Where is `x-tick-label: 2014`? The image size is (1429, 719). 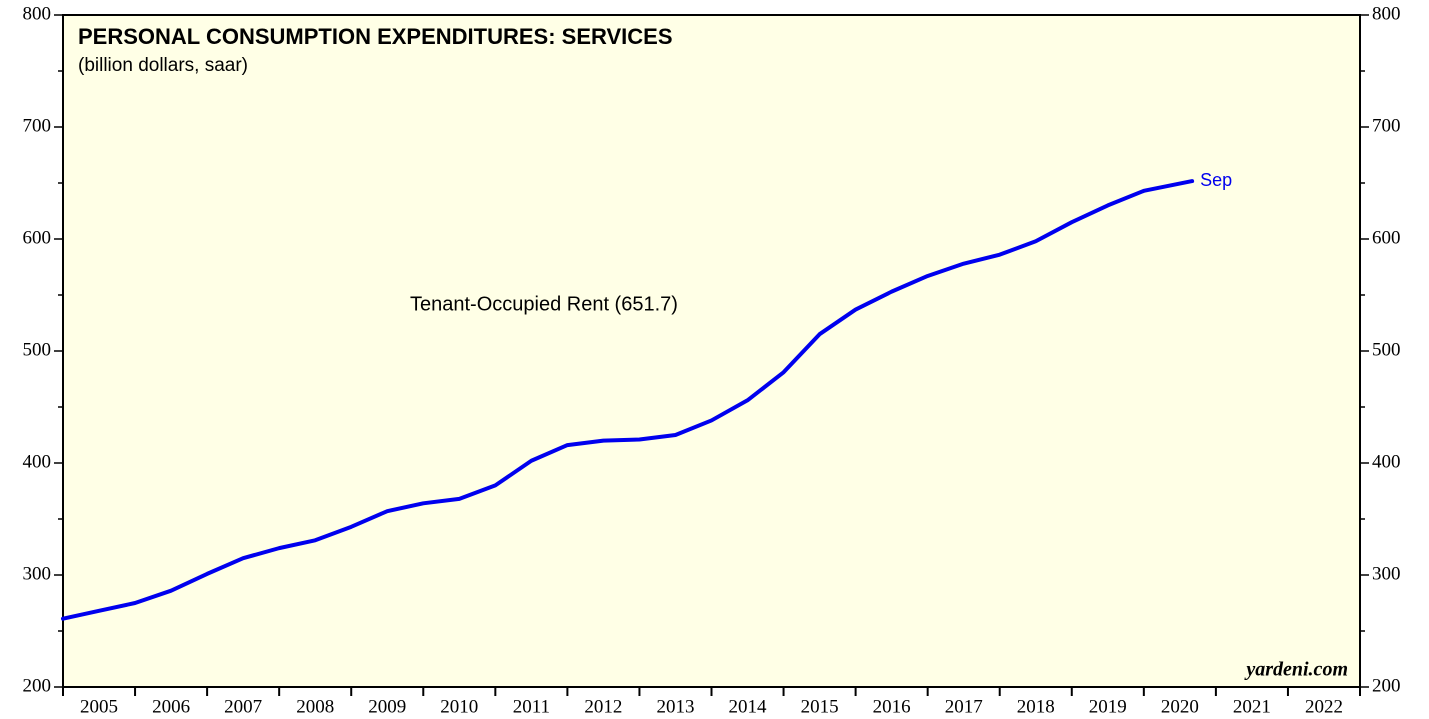
x-tick-label: 2014 is located at coordinates (748, 706).